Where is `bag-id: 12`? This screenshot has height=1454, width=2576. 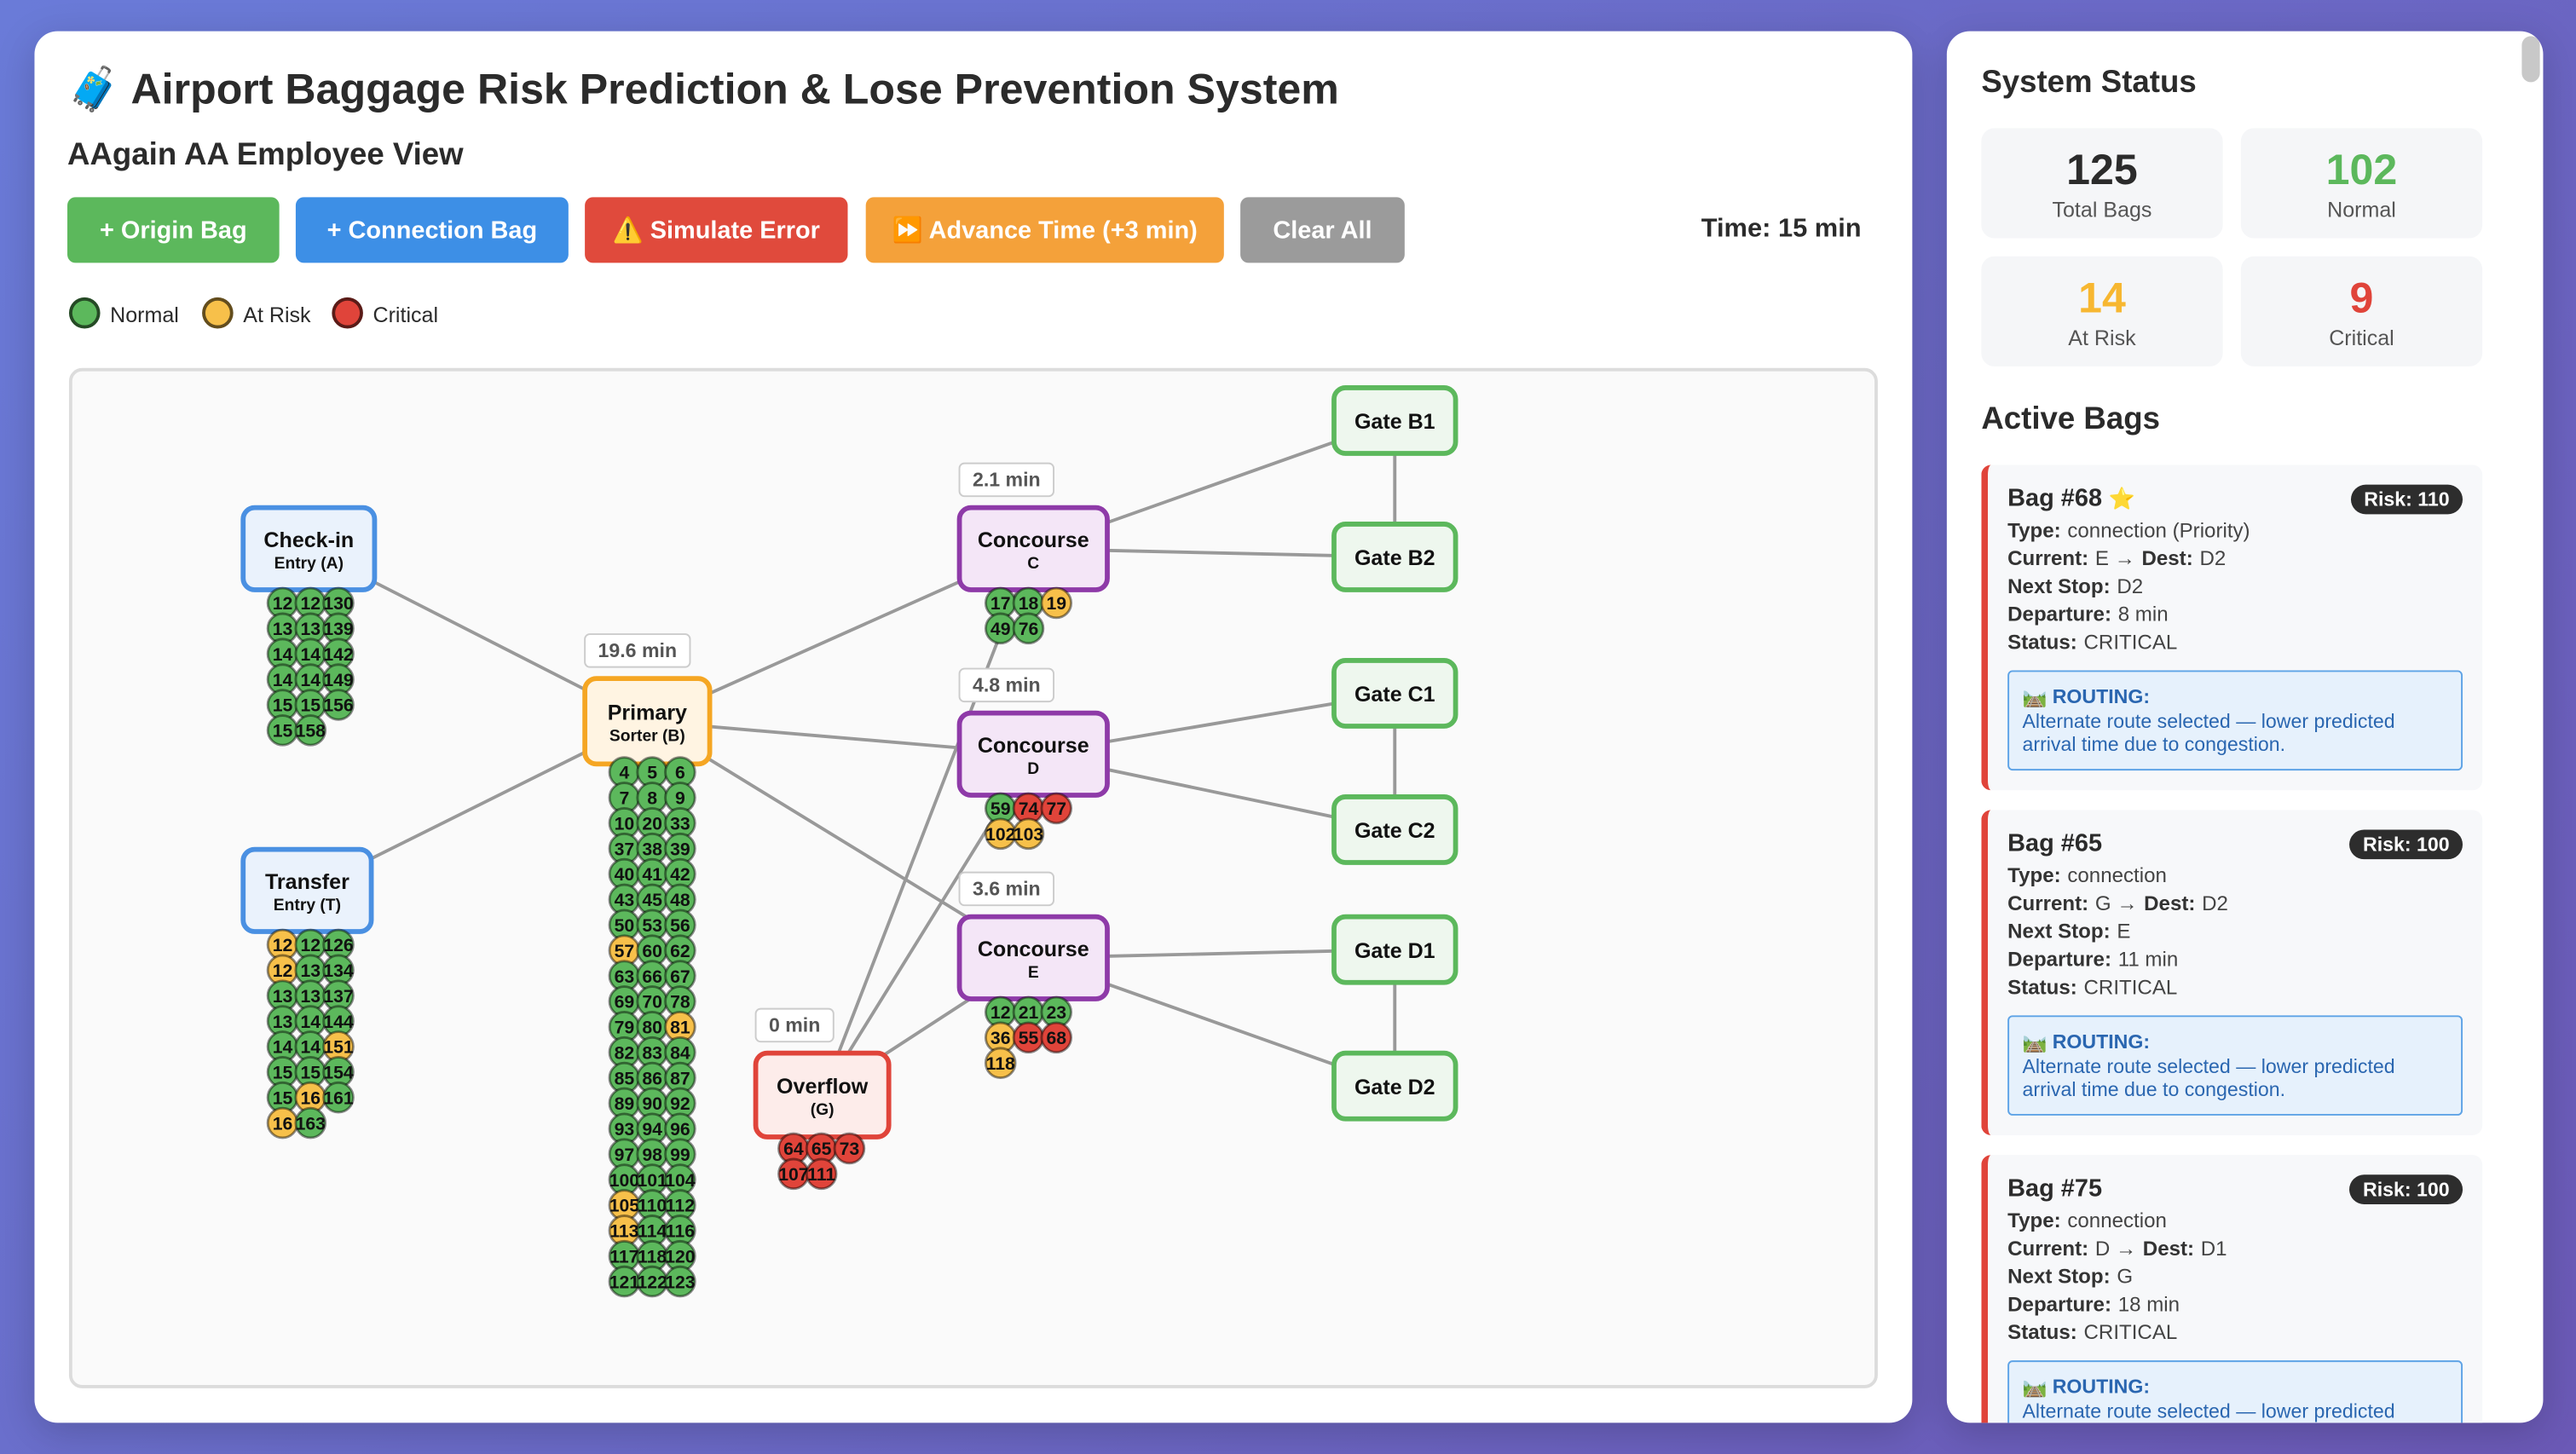 bag-id: 12 is located at coordinates (1001, 1013).